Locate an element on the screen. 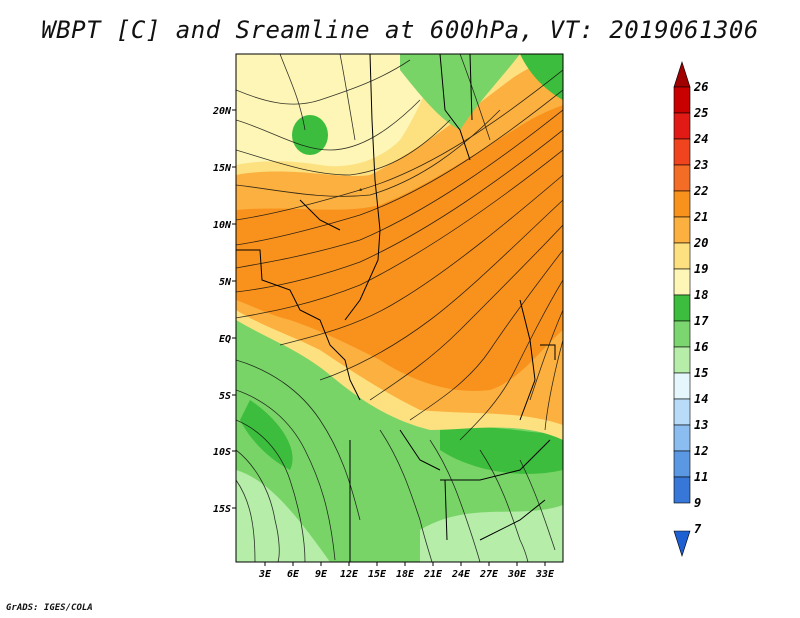  lon-label: 24E is located at coordinates (461, 574).